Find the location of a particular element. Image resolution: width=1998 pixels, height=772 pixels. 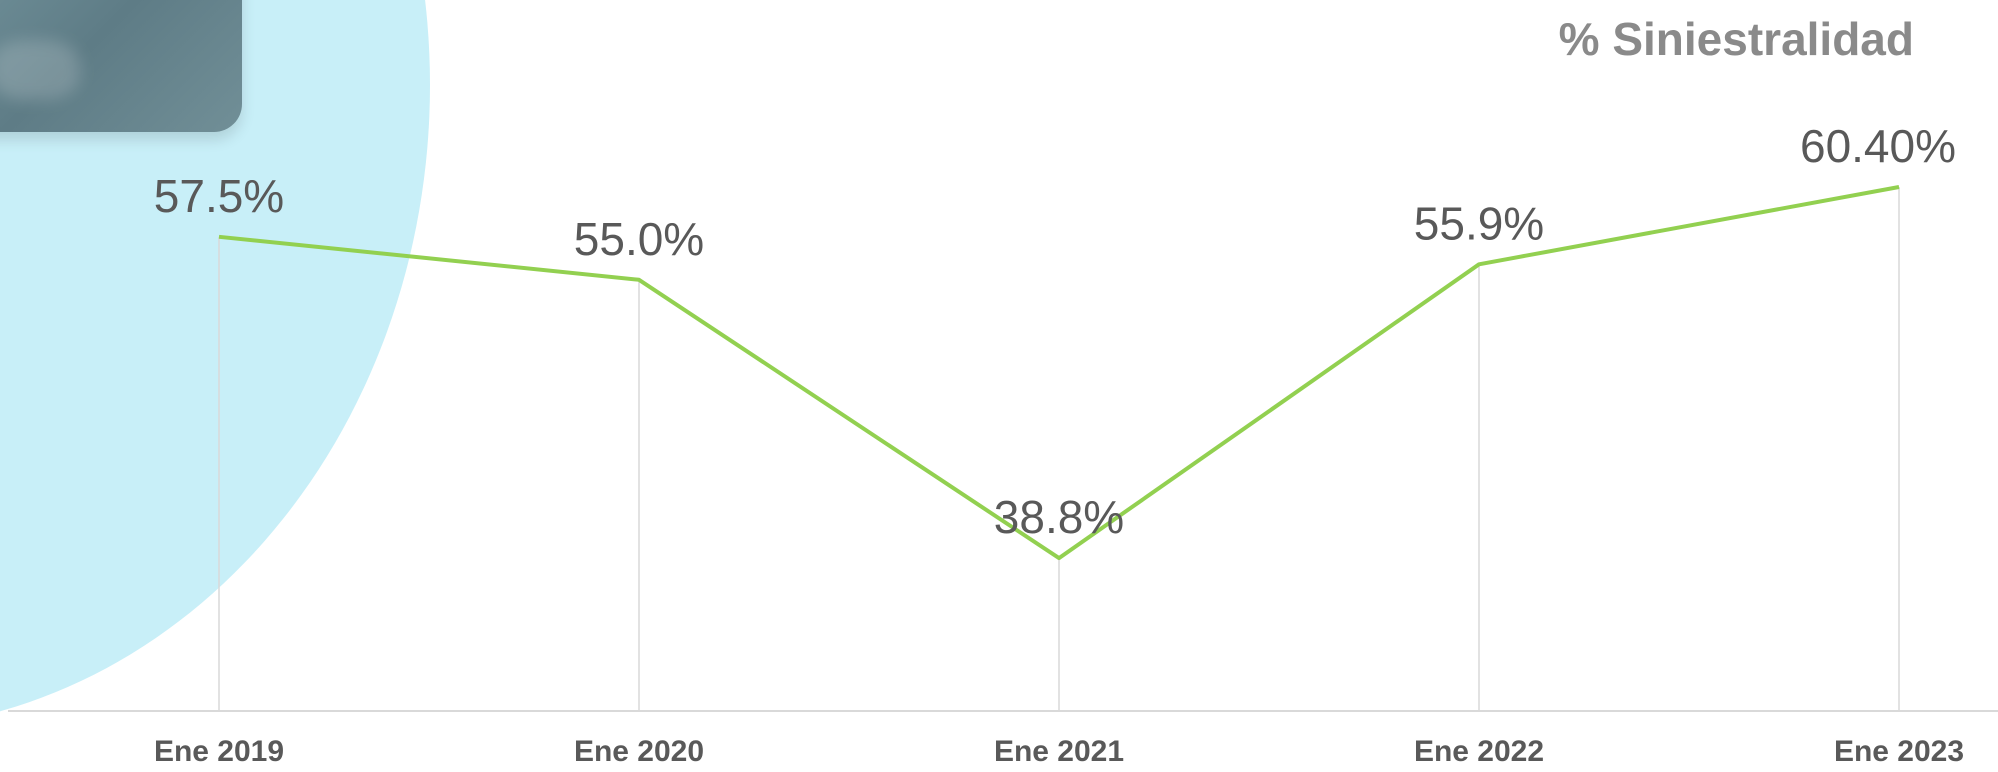

data-label: 60.40% is located at coordinates (1878, 146).